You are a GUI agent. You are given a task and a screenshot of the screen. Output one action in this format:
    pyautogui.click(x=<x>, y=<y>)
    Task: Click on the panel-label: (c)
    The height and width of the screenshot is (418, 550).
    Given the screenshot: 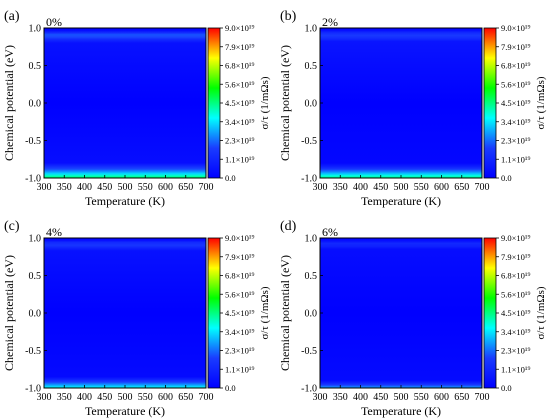 What is the action you would take?
    pyautogui.click(x=12, y=226)
    